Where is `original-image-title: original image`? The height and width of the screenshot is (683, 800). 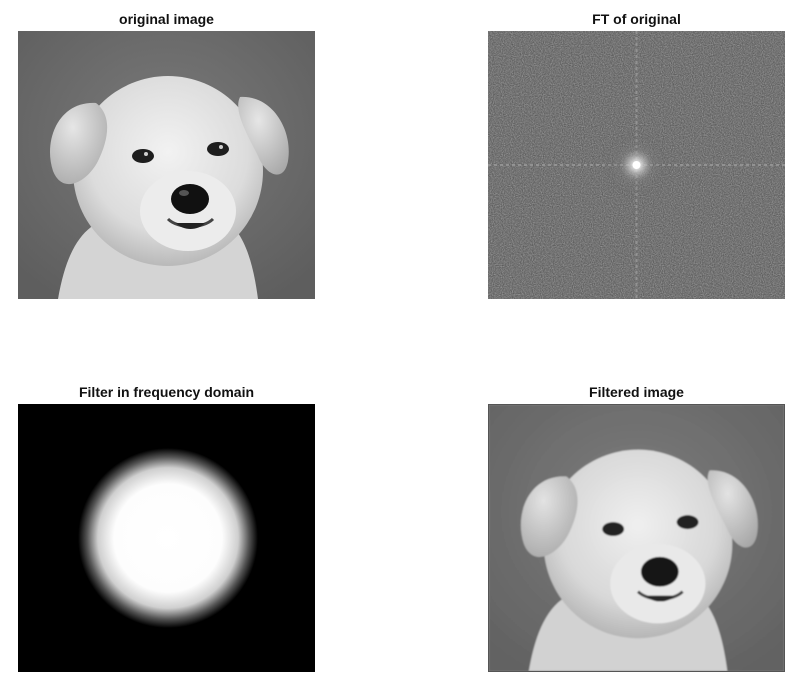
original-image-title: original image is located at coordinates (166, 19).